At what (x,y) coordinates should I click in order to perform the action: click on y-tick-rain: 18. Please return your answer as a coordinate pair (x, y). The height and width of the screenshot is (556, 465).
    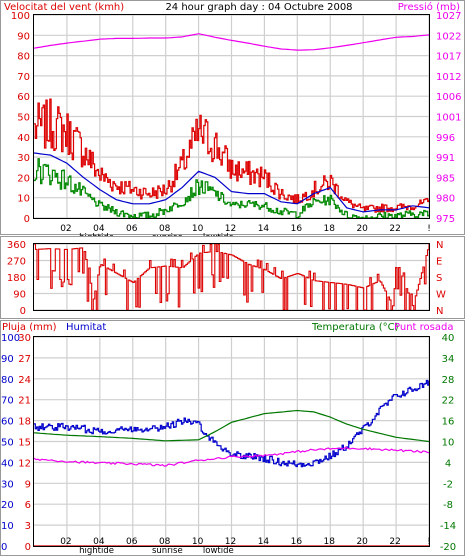
    Looking at the image, I should click on (24, 422).